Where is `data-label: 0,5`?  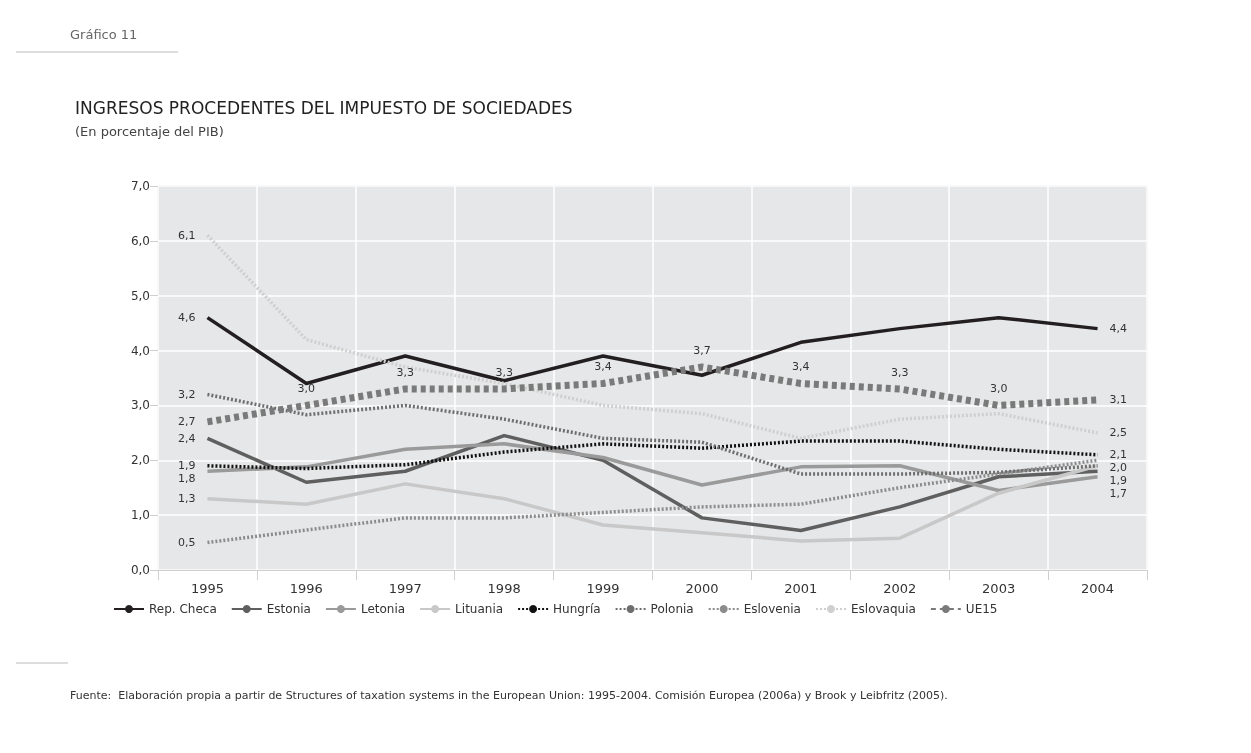 data-label: 0,5 is located at coordinates (186, 543).